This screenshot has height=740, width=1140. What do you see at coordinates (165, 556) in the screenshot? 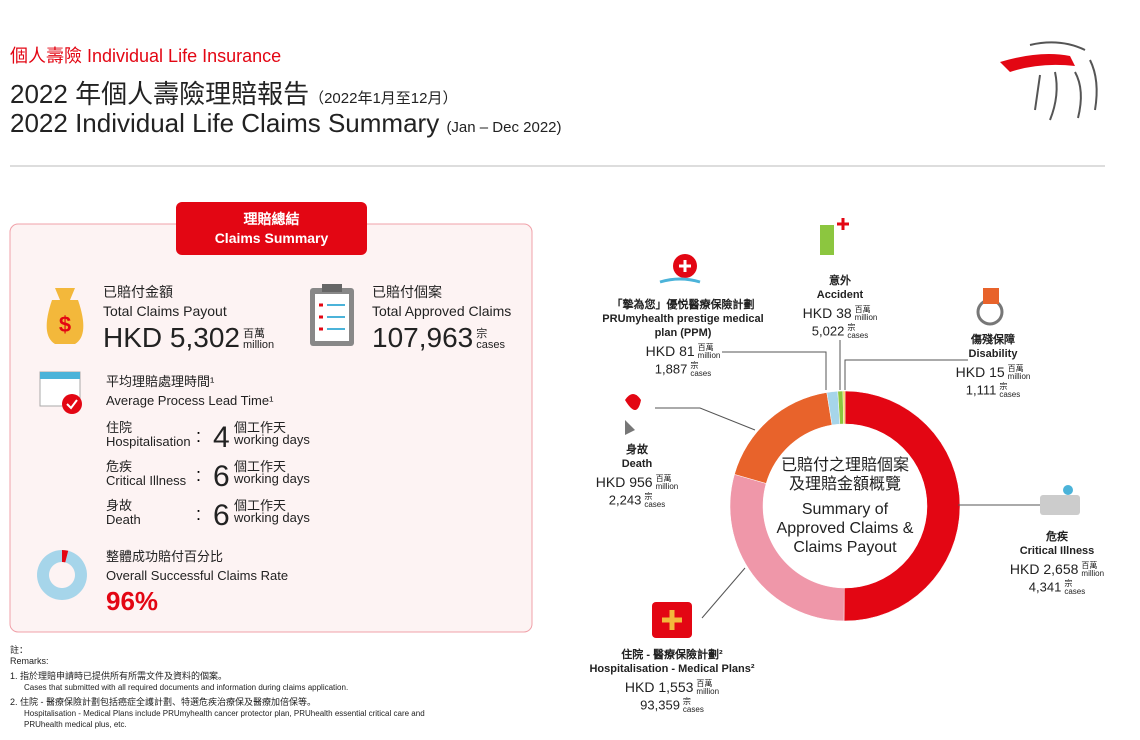
I see `rate-zh: 整體成功賠付百分比` at bounding box center [165, 556].